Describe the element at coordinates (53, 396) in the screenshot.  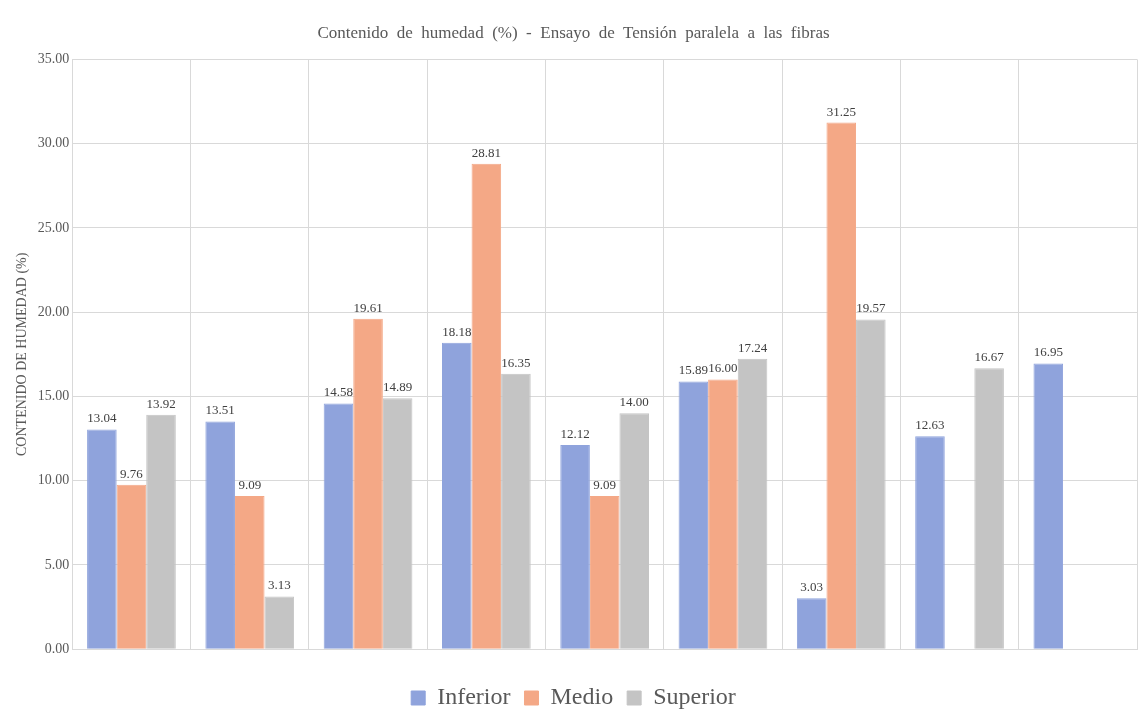
I see `y-tick-label: 15.00` at that location.